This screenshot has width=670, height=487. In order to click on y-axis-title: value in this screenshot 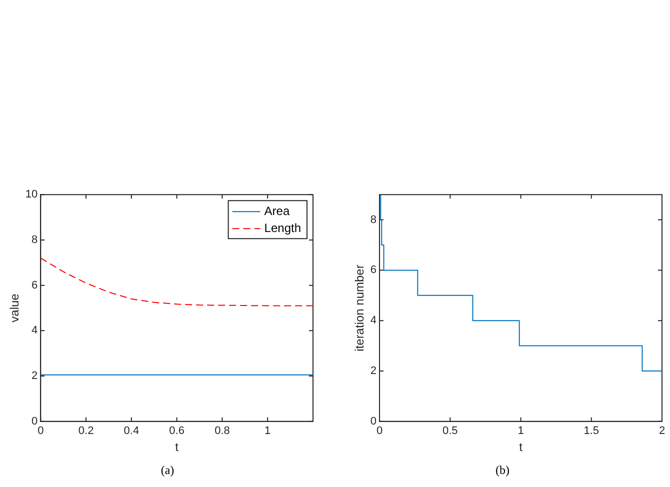, I will do `click(15, 307)`.